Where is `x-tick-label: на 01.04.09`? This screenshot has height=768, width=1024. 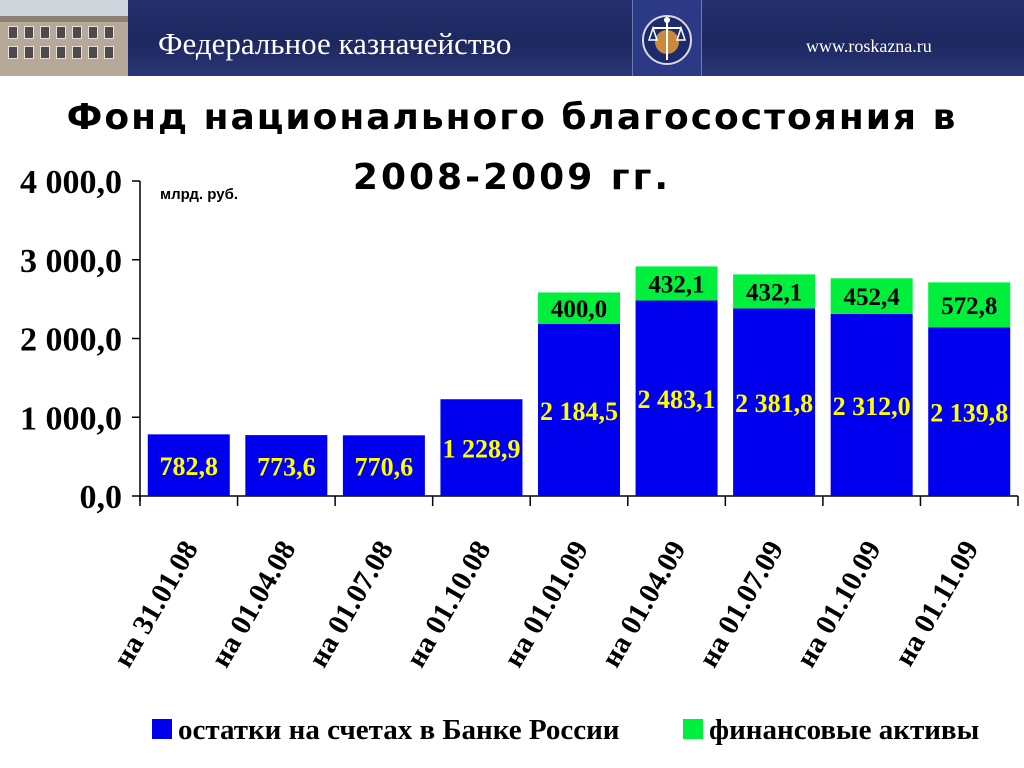
x-tick-label: на 01.04.09 is located at coordinates (644, 604).